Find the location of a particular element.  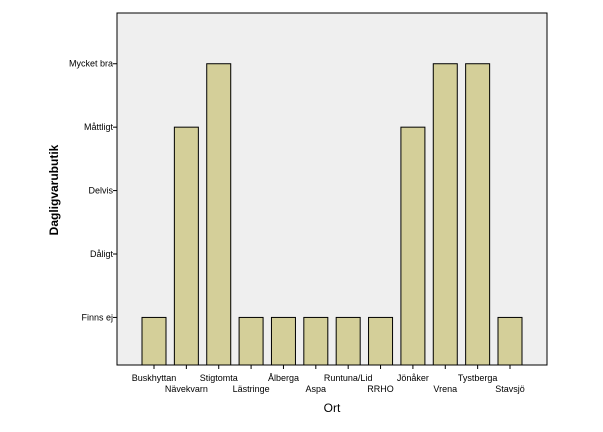

bar-tystberga is located at coordinates (478, 214).